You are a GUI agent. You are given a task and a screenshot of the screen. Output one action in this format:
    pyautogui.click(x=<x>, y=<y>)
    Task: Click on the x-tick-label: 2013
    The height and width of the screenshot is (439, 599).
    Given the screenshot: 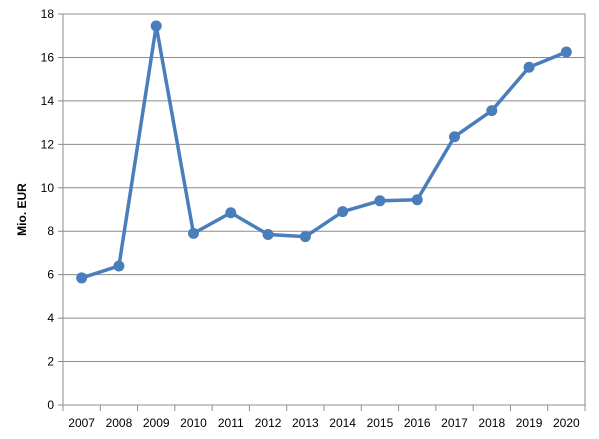 What is the action you would take?
    pyautogui.click(x=305, y=423)
    